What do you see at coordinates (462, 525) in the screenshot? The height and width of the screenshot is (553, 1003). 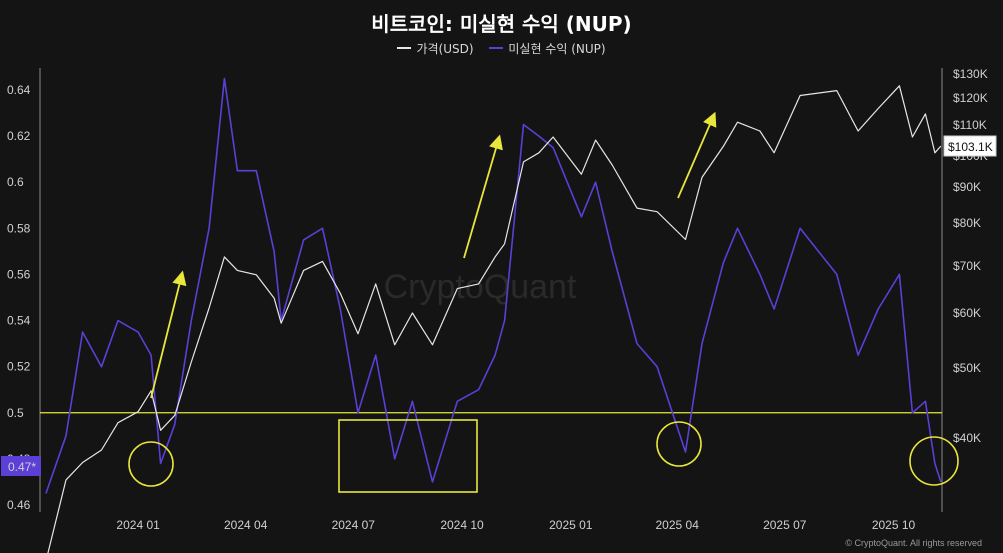 I see `x-tick-label: 2024 10` at bounding box center [462, 525].